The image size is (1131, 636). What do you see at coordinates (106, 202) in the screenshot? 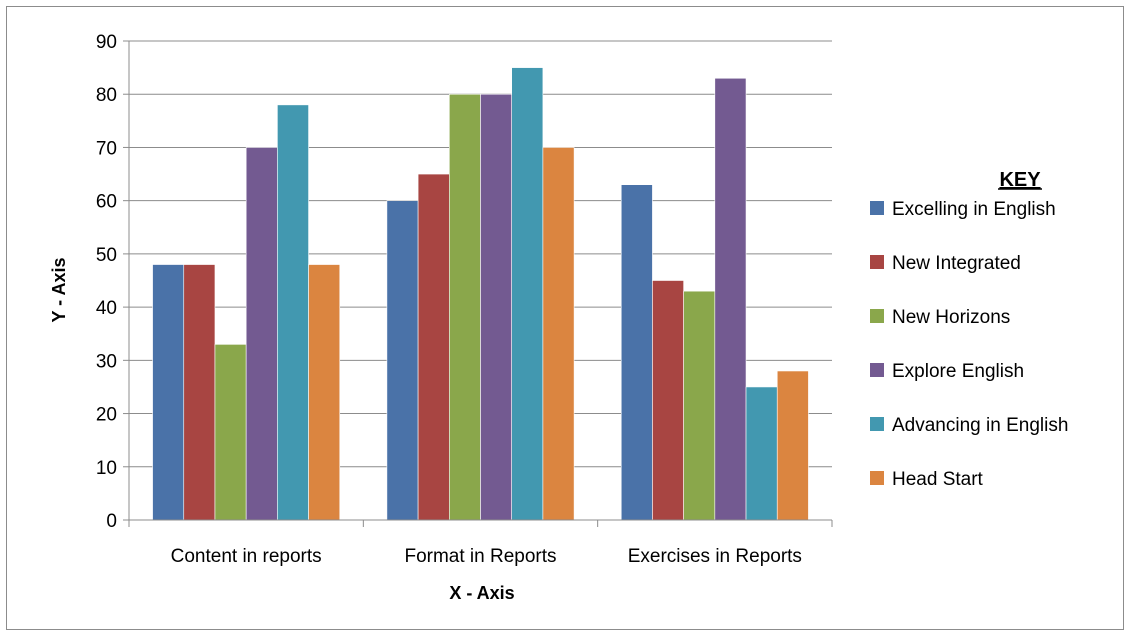
I see `y-tick-label: 60` at bounding box center [106, 202].